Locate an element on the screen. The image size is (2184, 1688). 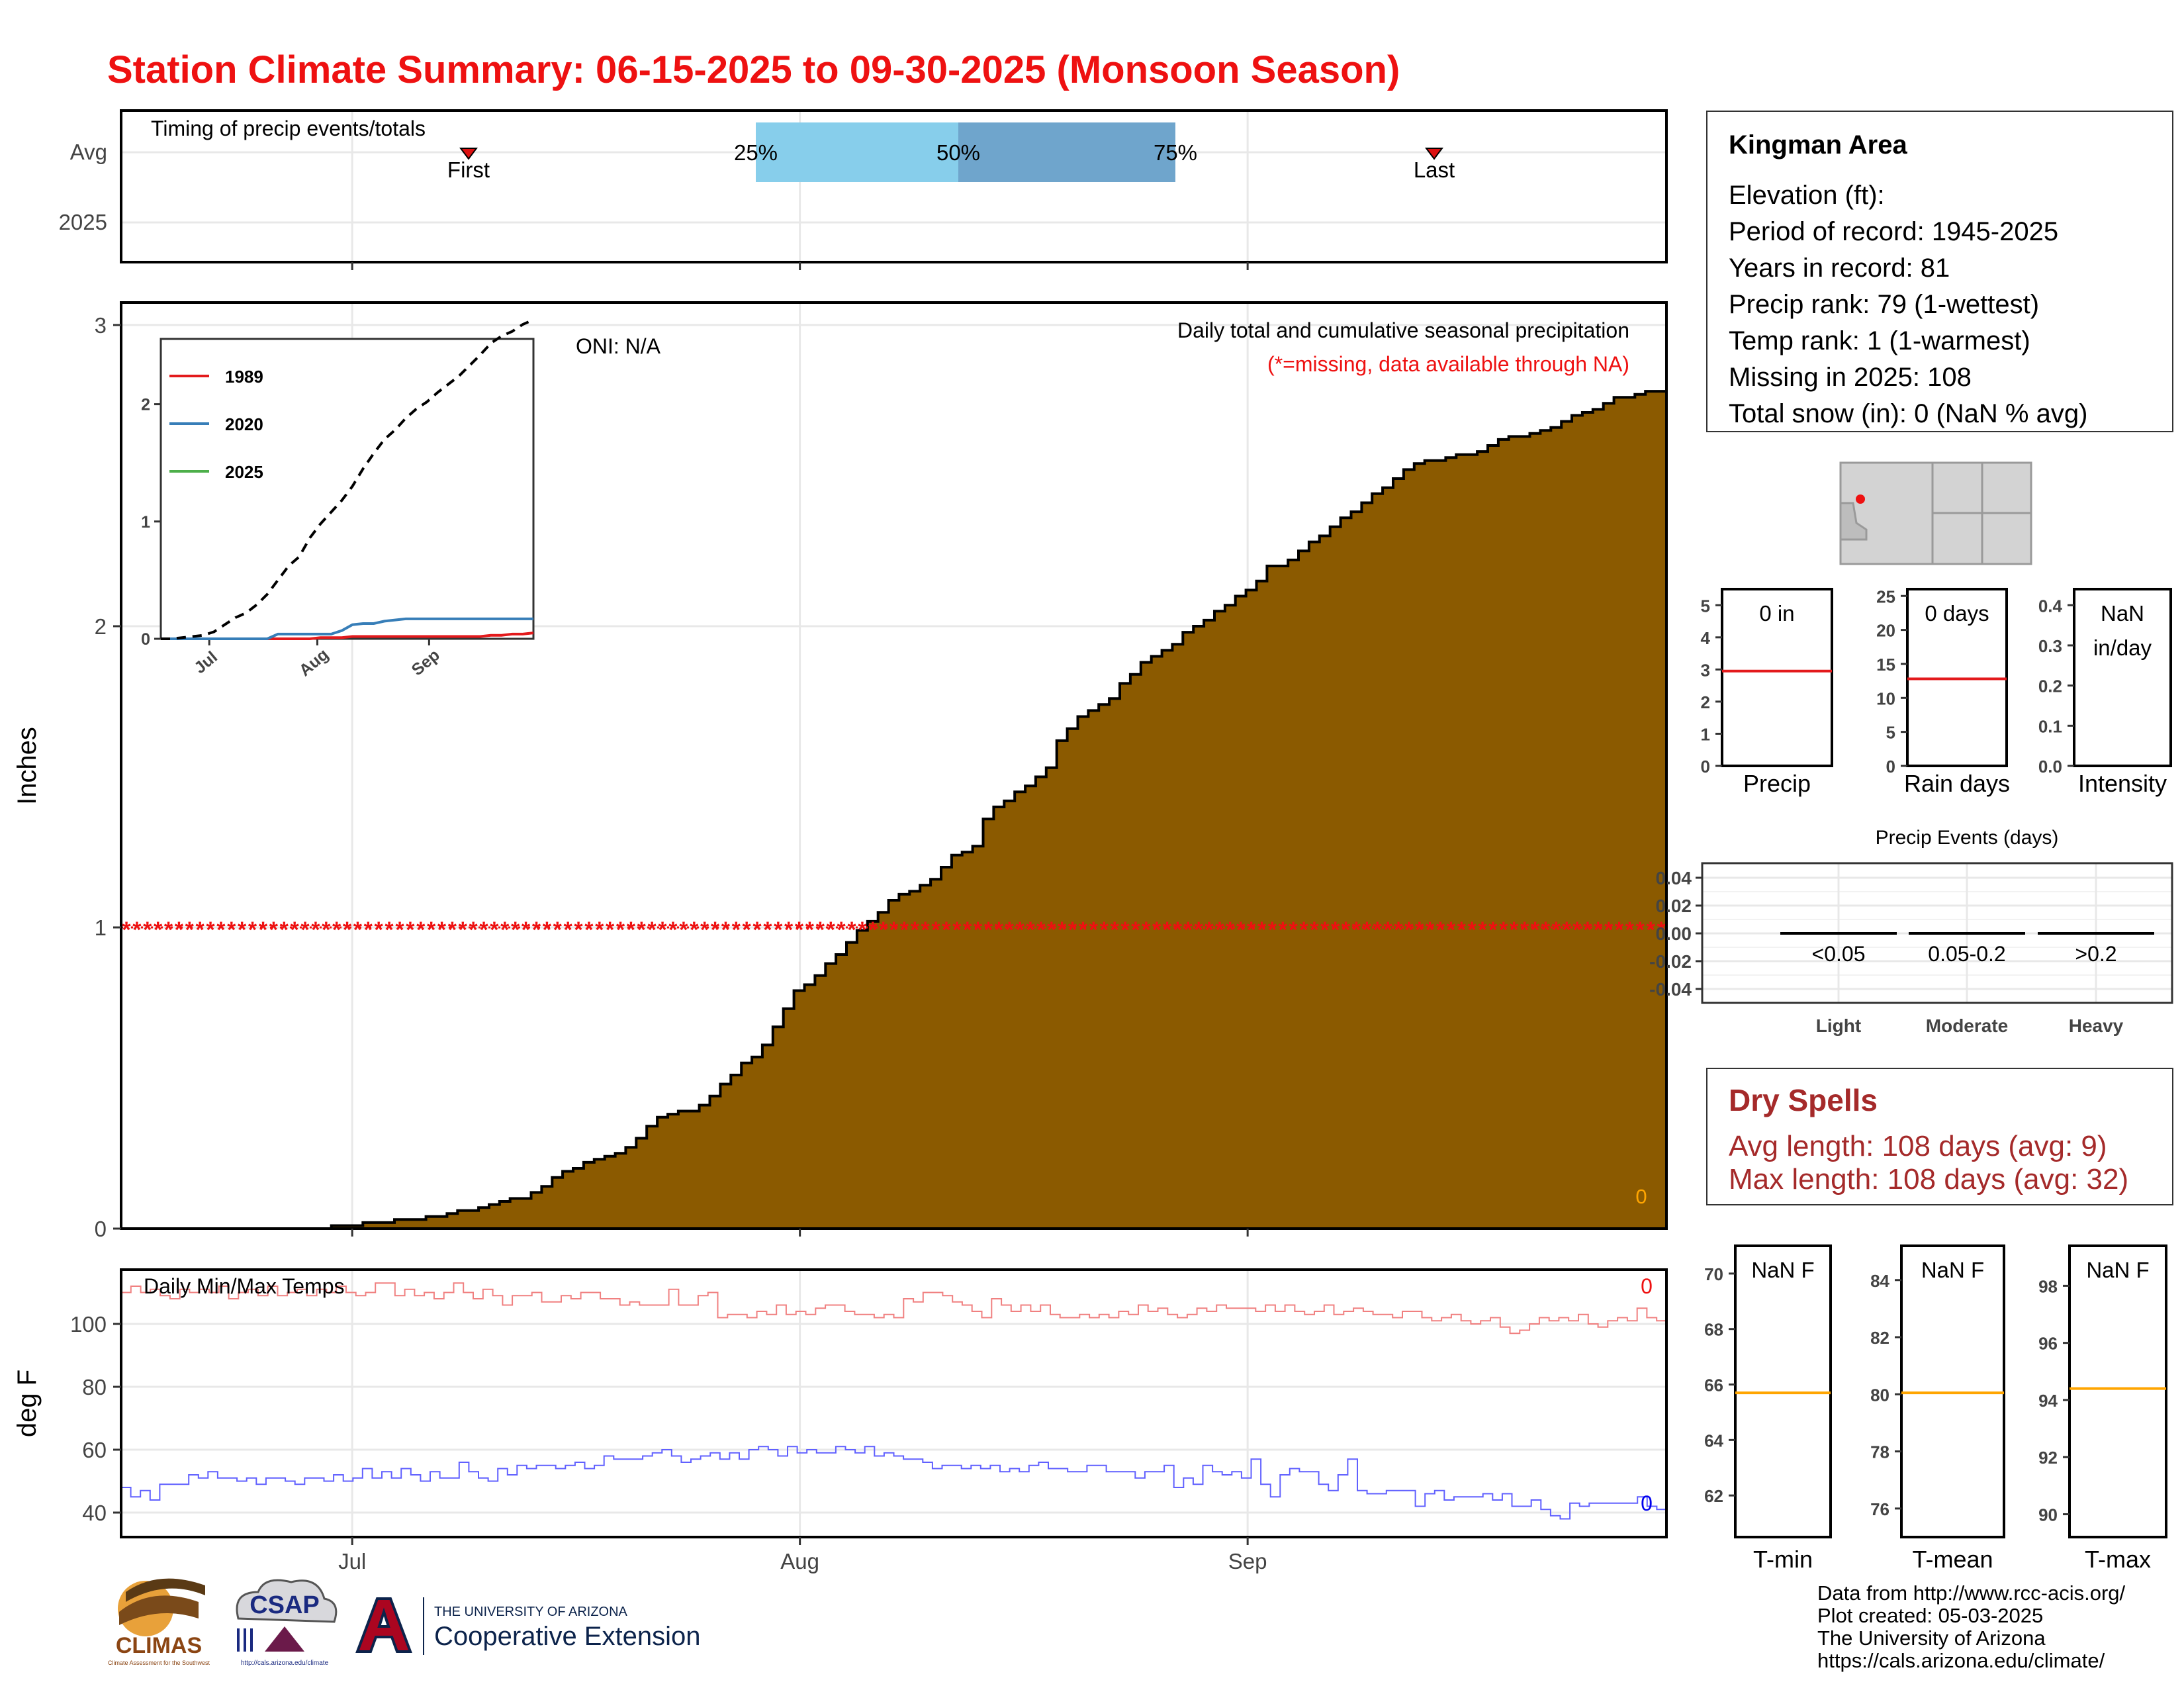
inset-y-tick-label: 1 is located at coordinates (145, 522).